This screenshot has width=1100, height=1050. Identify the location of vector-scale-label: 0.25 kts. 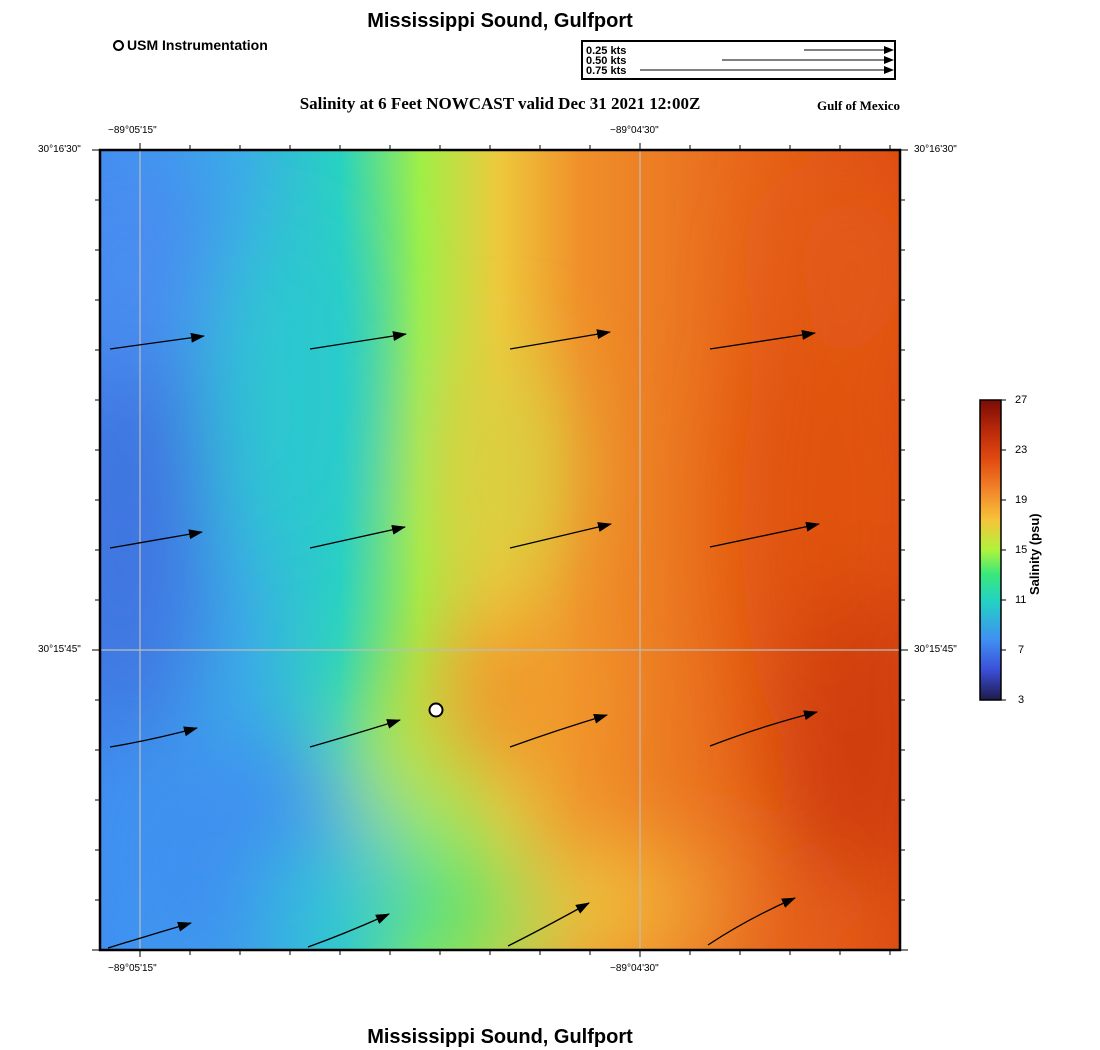
(606, 51).